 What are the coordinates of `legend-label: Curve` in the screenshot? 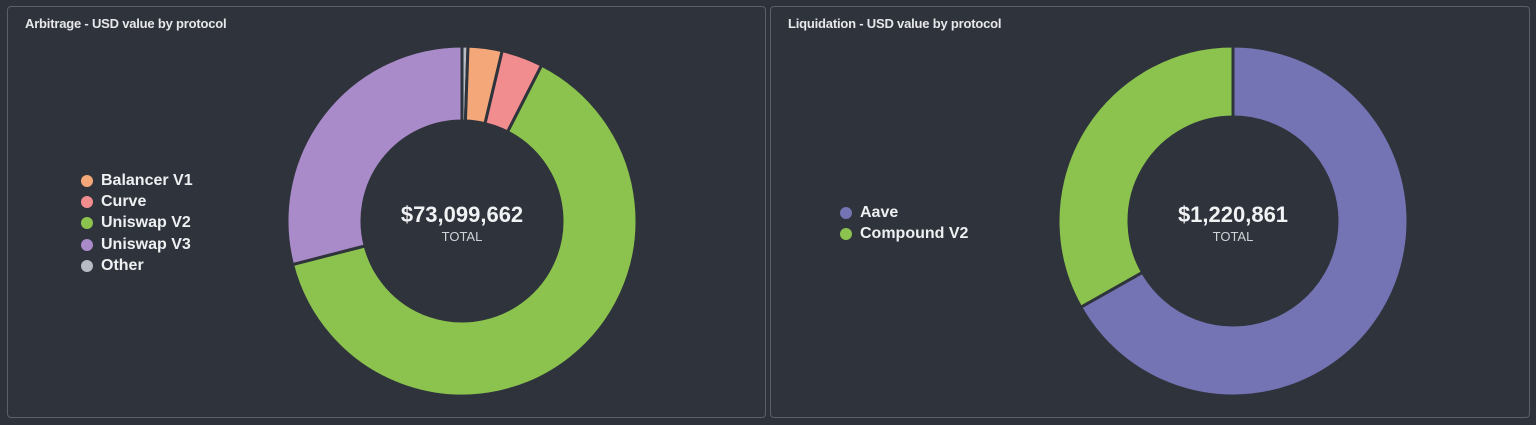 It's located at (124, 201).